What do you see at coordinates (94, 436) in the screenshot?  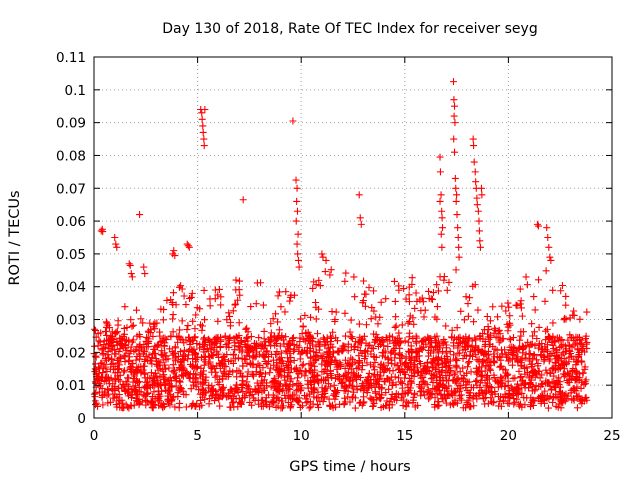 I see `x-tick-label: 0` at bounding box center [94, 436].